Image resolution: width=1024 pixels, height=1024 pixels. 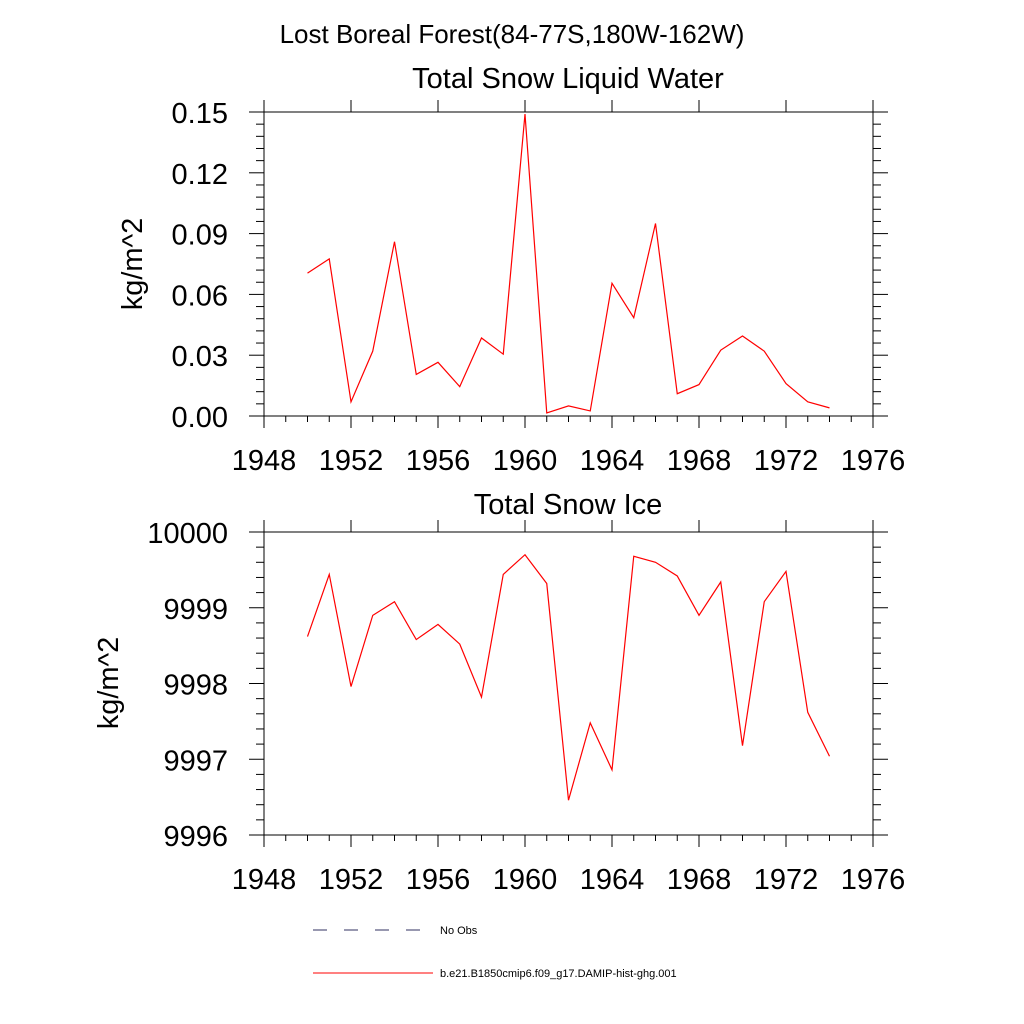 I want to click on y-tick-label: 0.15, so click(x=200, y=114).